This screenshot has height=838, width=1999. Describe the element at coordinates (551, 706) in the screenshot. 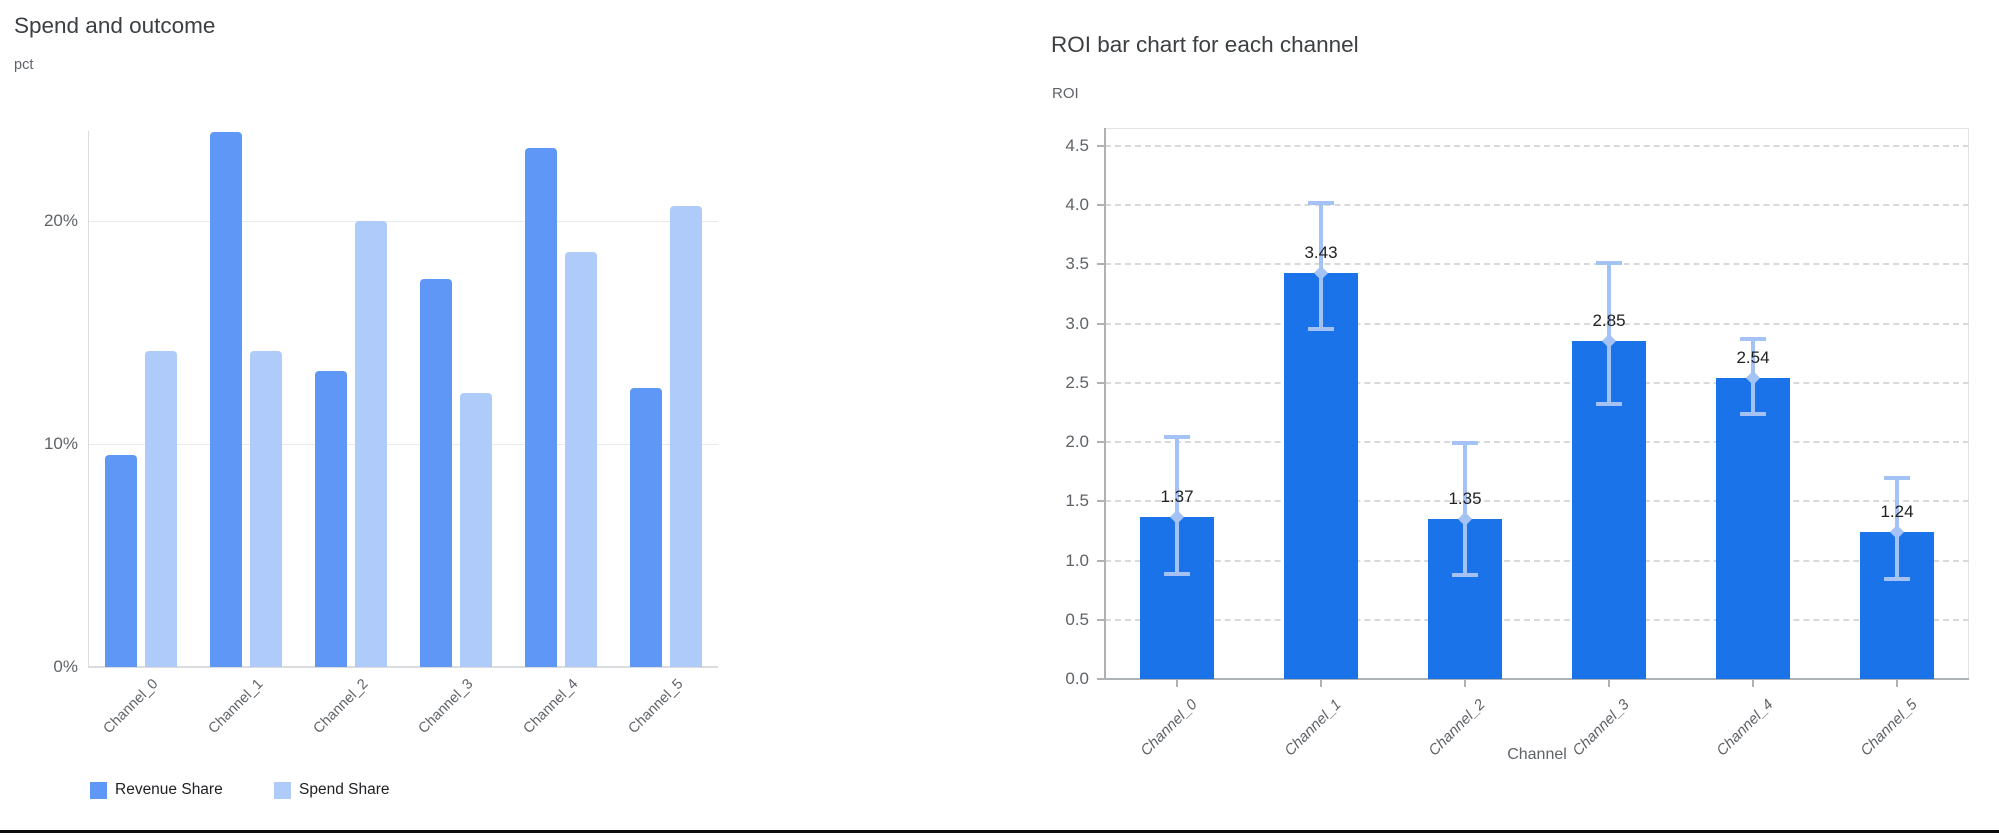

I see `left-x-tick-channel_4: Channel_4` at that location.